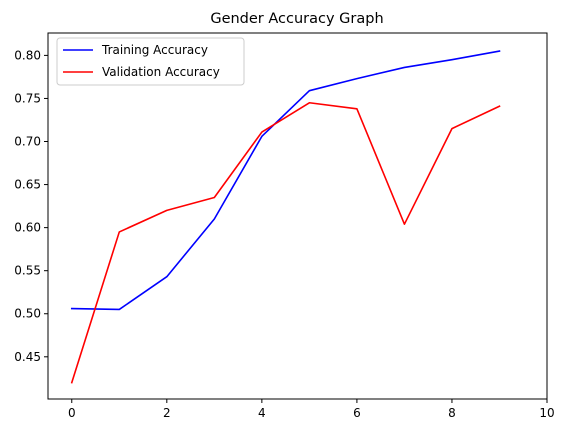 Image resolution: width=565 pixels, height=435 pixels. I want to click on legend-box, so click(150, 61).